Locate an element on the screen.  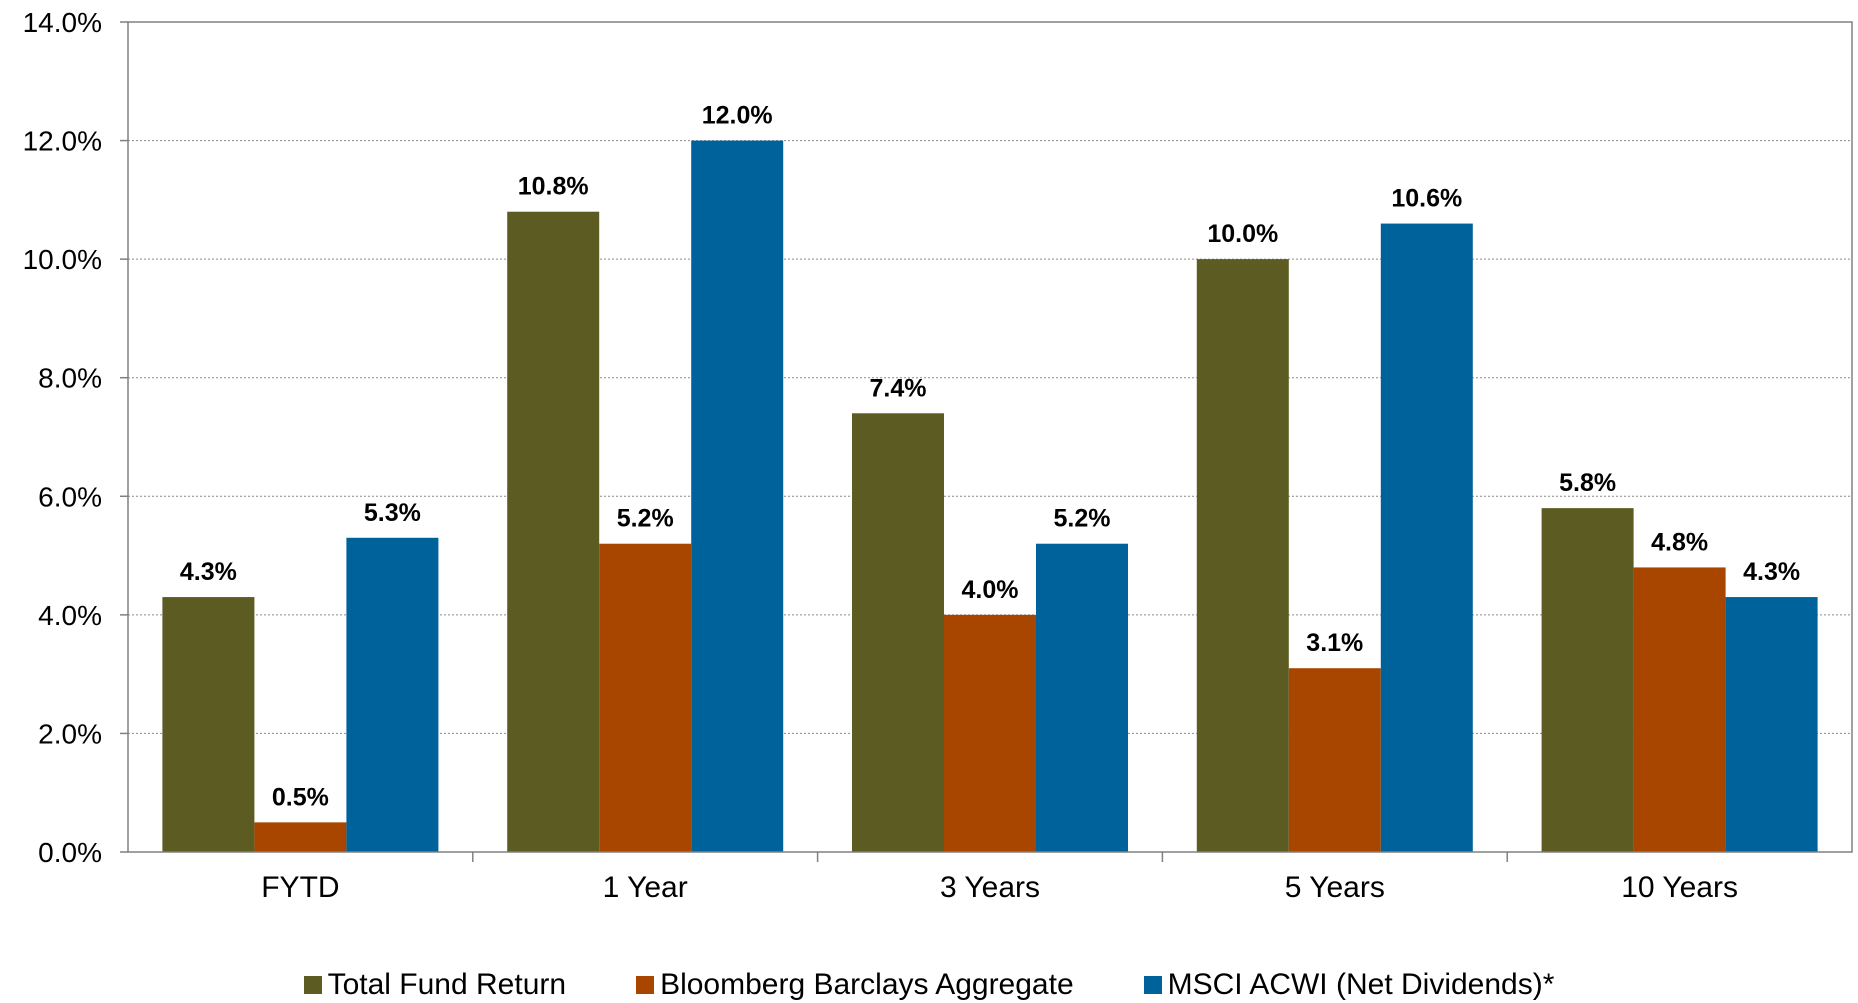
legend-item-bloomberg-barclays-aggregate: Bloomberg Barclays Aggregate is located at coordinates (855, 985).